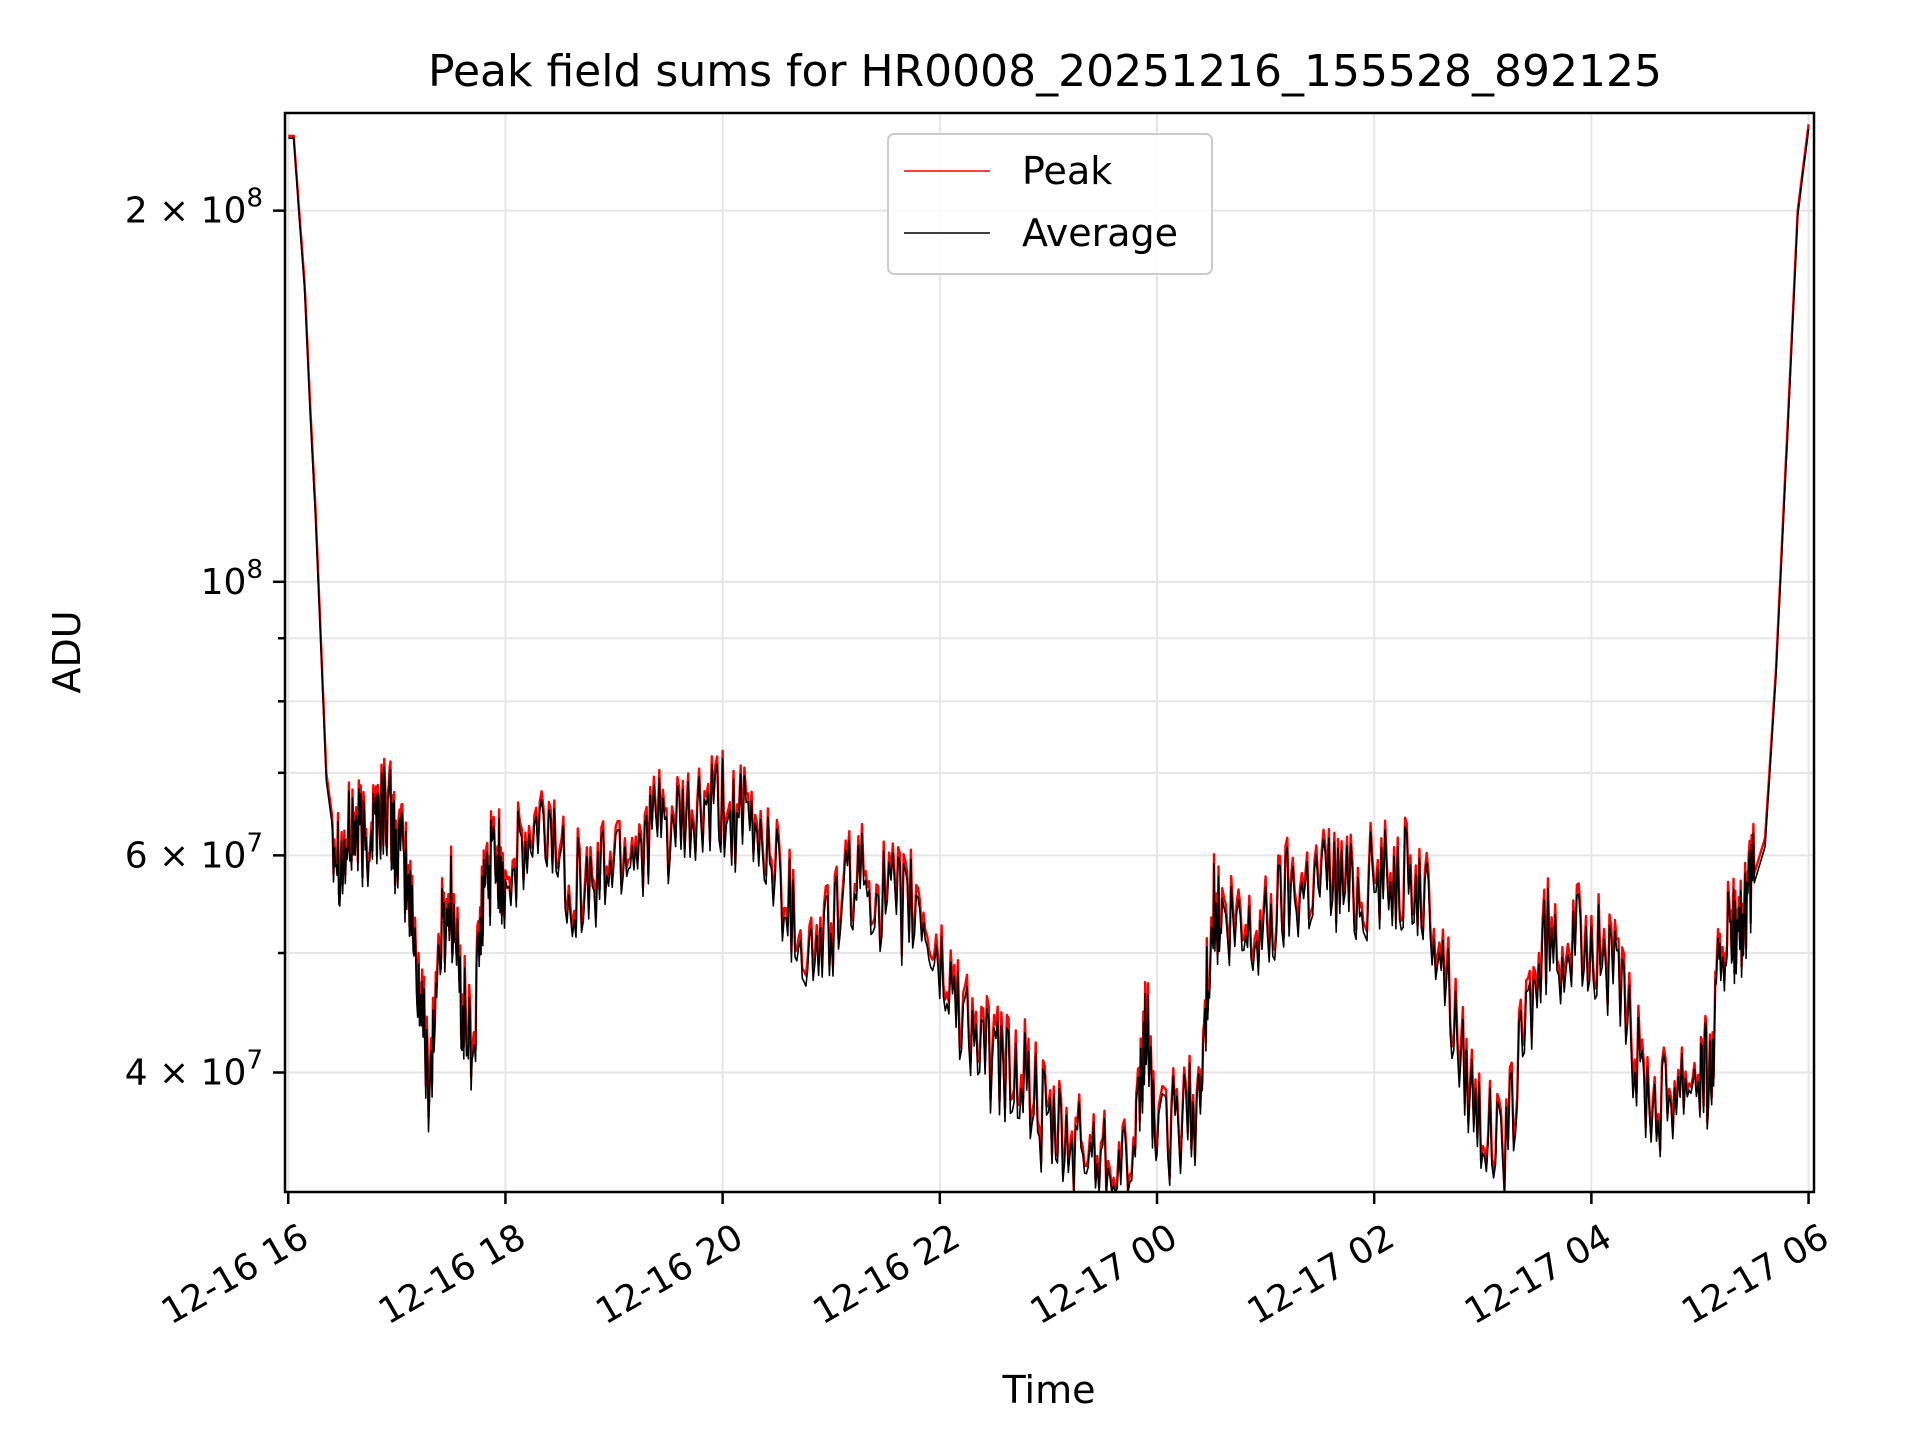  I want to click on x-tick-label: 12-16 16, so click(235, 1274).